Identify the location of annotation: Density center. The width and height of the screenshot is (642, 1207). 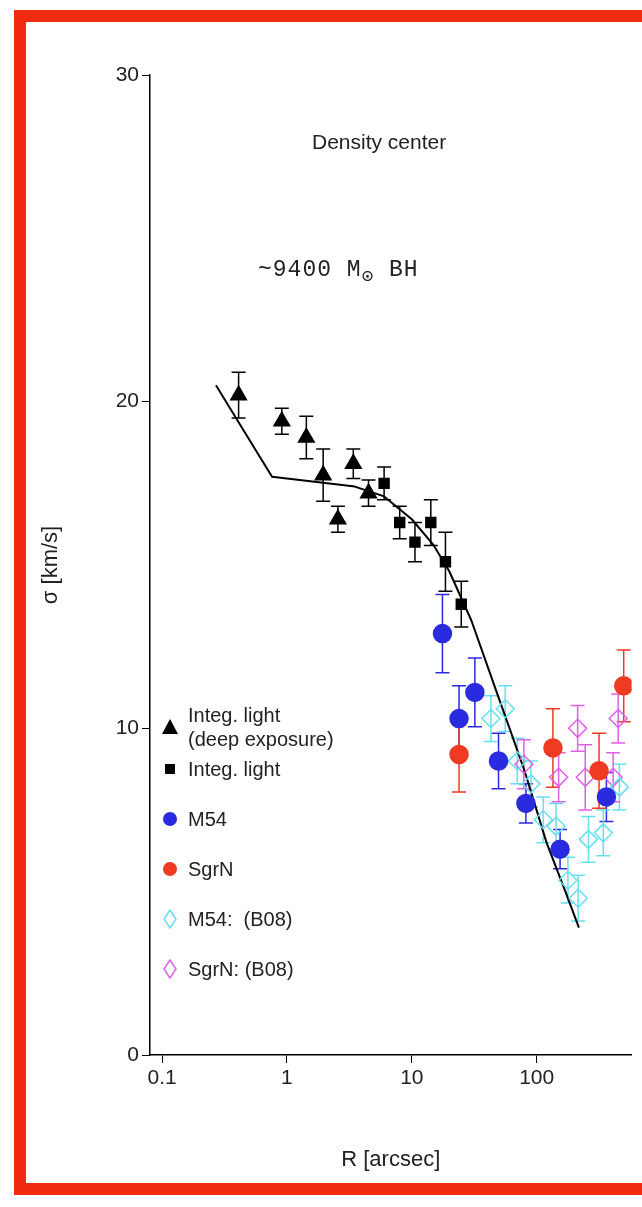
(379, 142).